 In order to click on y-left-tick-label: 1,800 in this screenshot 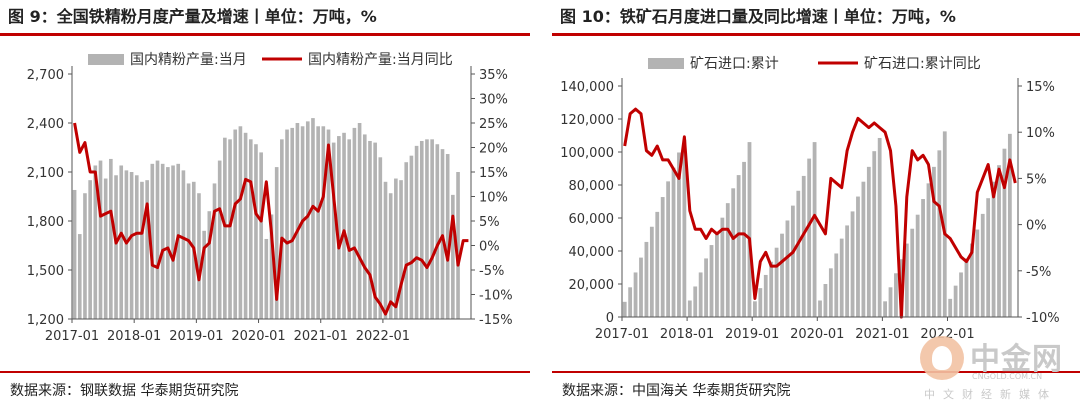, I will do `click(45, 222)`.